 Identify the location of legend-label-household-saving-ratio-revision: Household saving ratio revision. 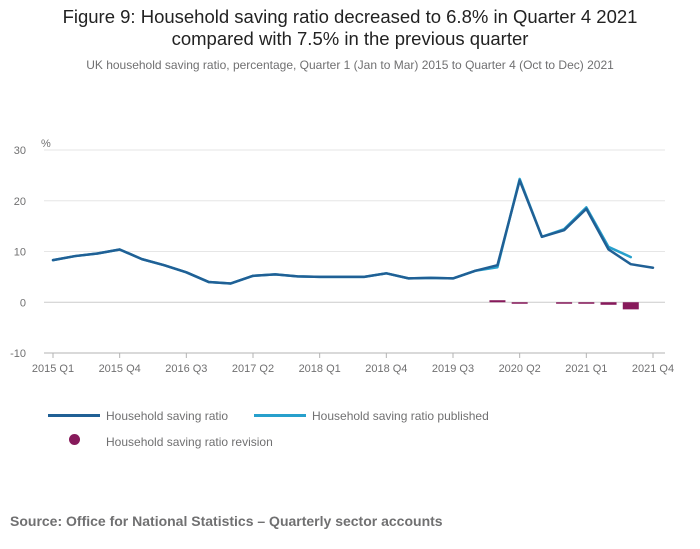
(189, 442).